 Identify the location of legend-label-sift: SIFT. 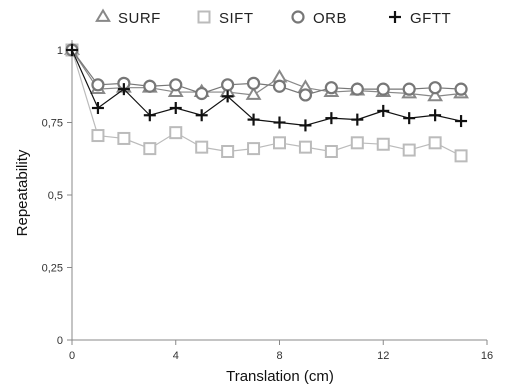
(236, 18).